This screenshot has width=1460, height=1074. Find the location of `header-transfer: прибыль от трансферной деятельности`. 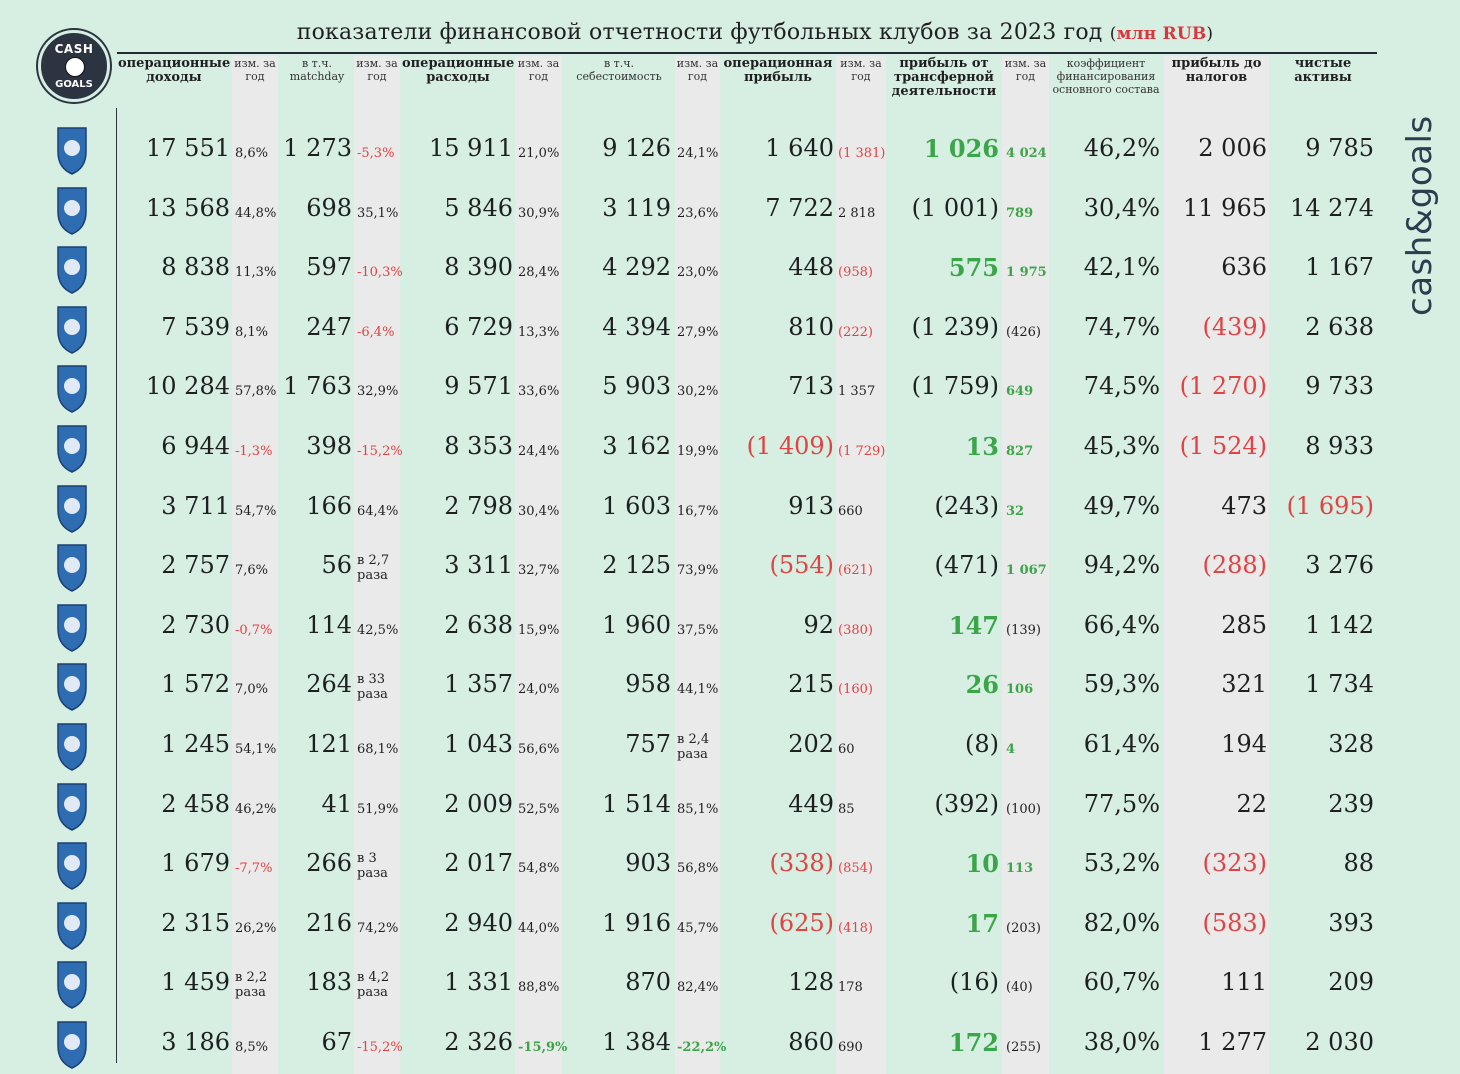

header-transfer: прибыль от трансферной деятельности is located at coordinates (944, 77).